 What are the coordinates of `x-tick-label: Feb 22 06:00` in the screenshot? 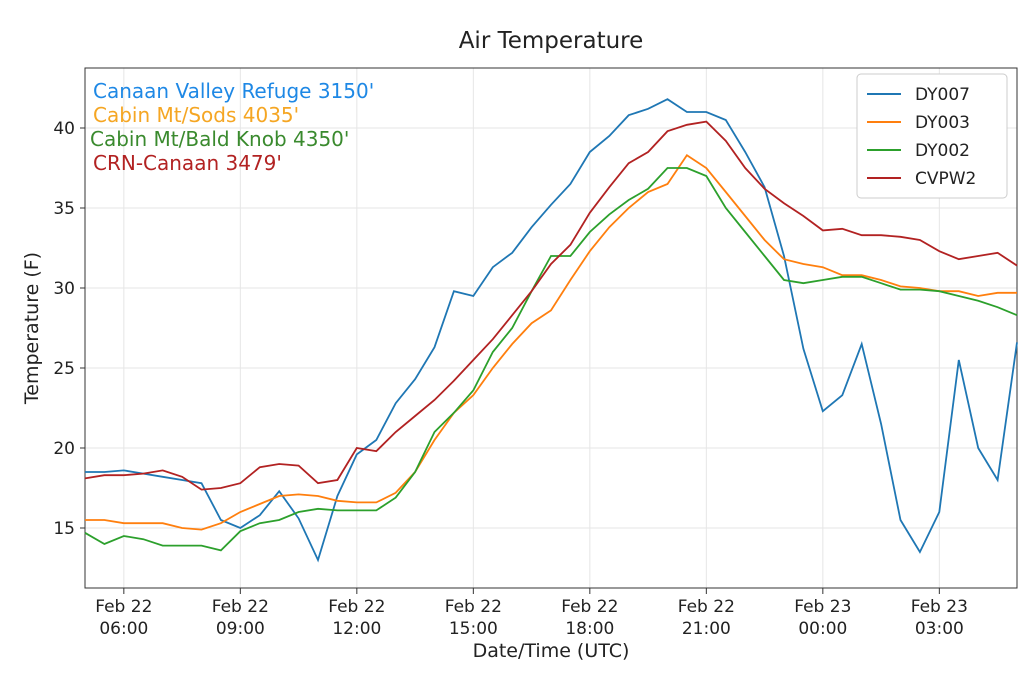 It's located at (123, 618).